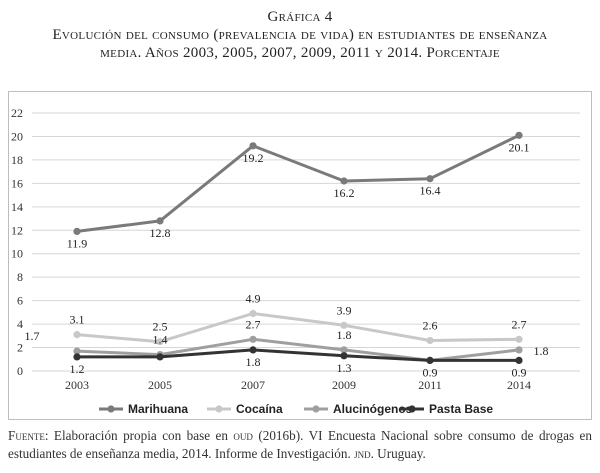  What do you see at coordinates (32, 336) in the screenshot?
I see `data-label-alucinogenos: 1.7` at bounding box center [32, 336].